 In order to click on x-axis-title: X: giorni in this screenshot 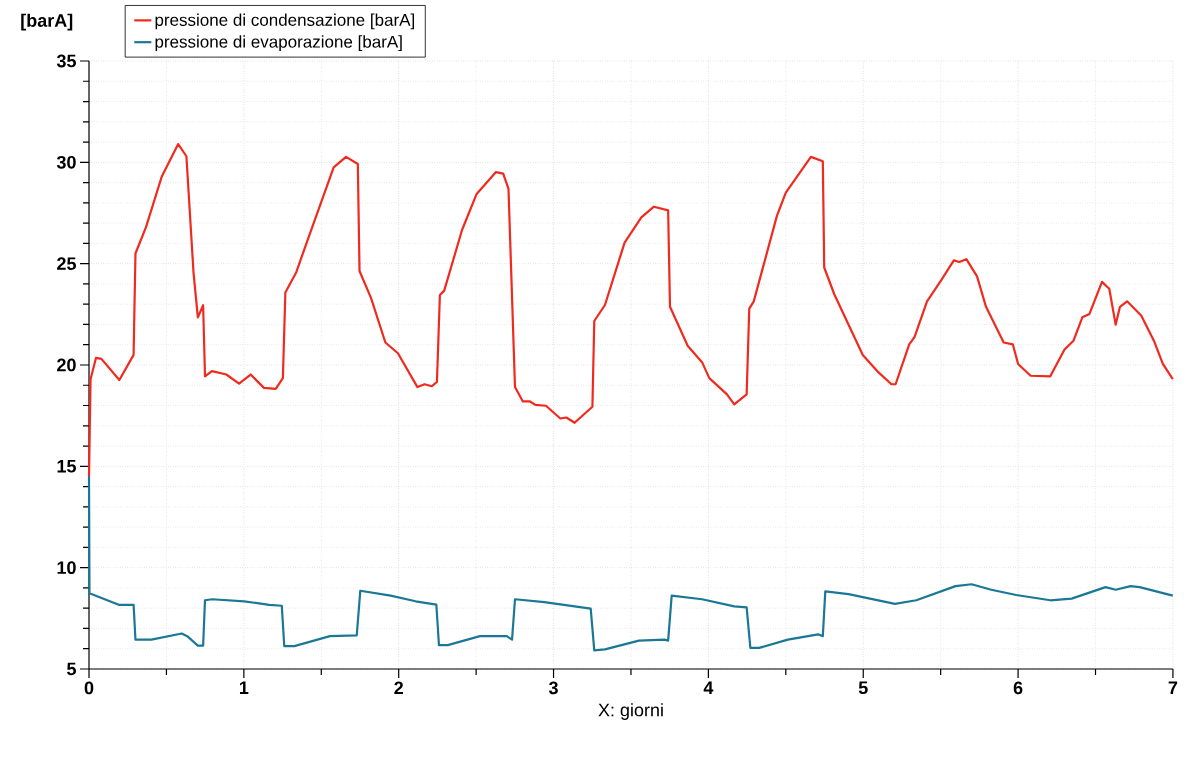, I will do `click(630, 711)`.